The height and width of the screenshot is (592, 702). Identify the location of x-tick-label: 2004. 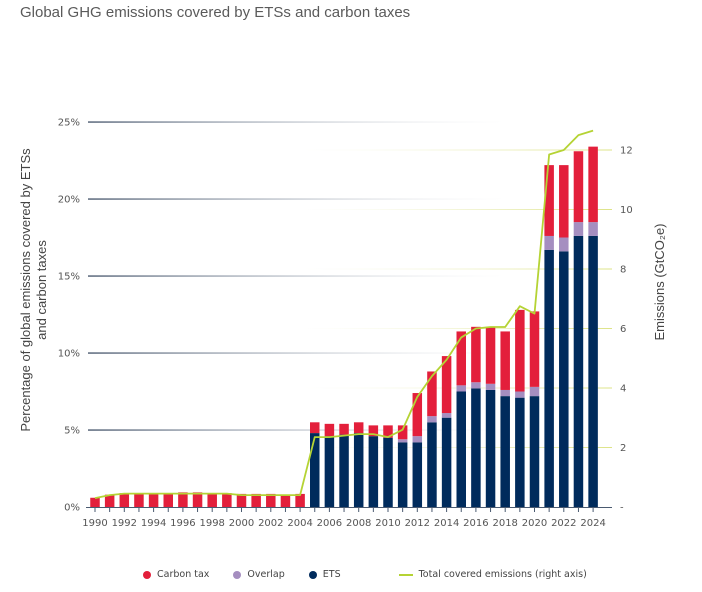
(299, 523).